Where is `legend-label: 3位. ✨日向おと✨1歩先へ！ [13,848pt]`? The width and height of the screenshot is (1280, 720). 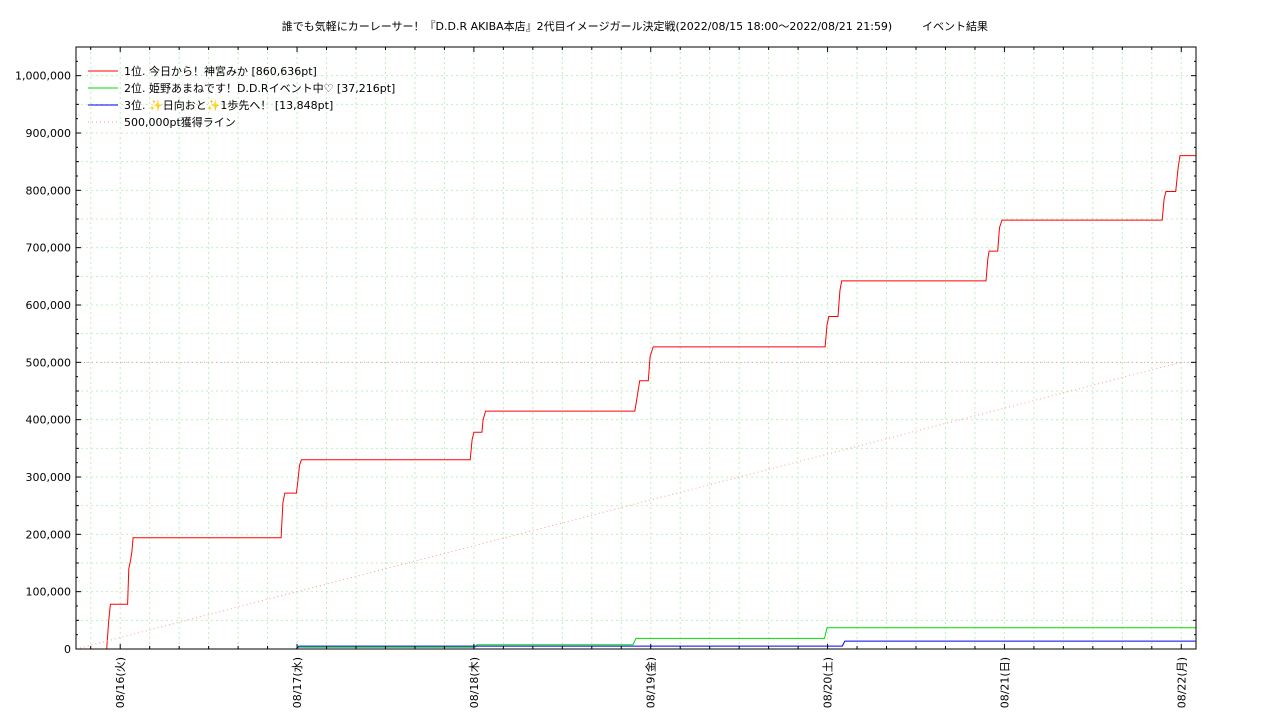 legend-label: 3位. ✨日向おと✨1歩先へ！ [13,848pt] is located at coordinates (228, 105).